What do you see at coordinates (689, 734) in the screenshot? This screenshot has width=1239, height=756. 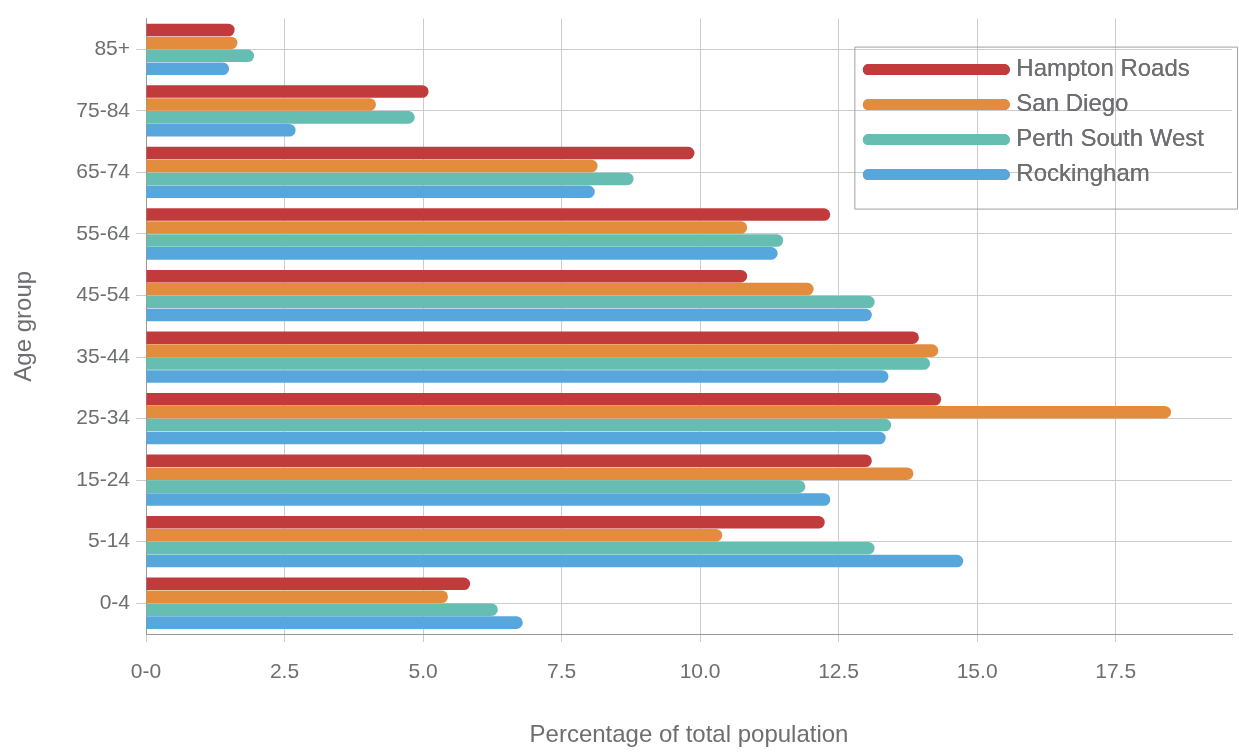 I see `x-axis-title: Percentage of total population` at bounding box center [689, 734].